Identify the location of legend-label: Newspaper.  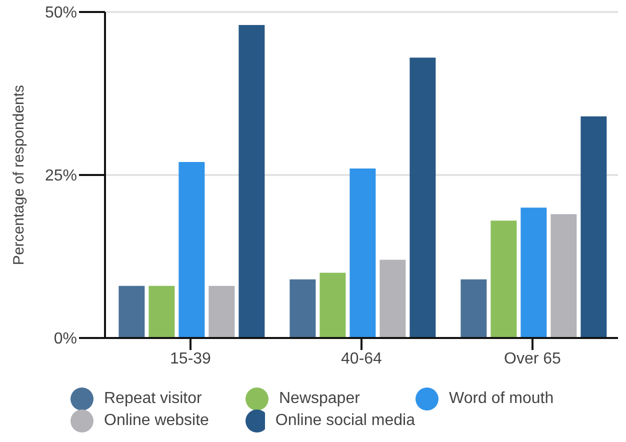
(319, 399).